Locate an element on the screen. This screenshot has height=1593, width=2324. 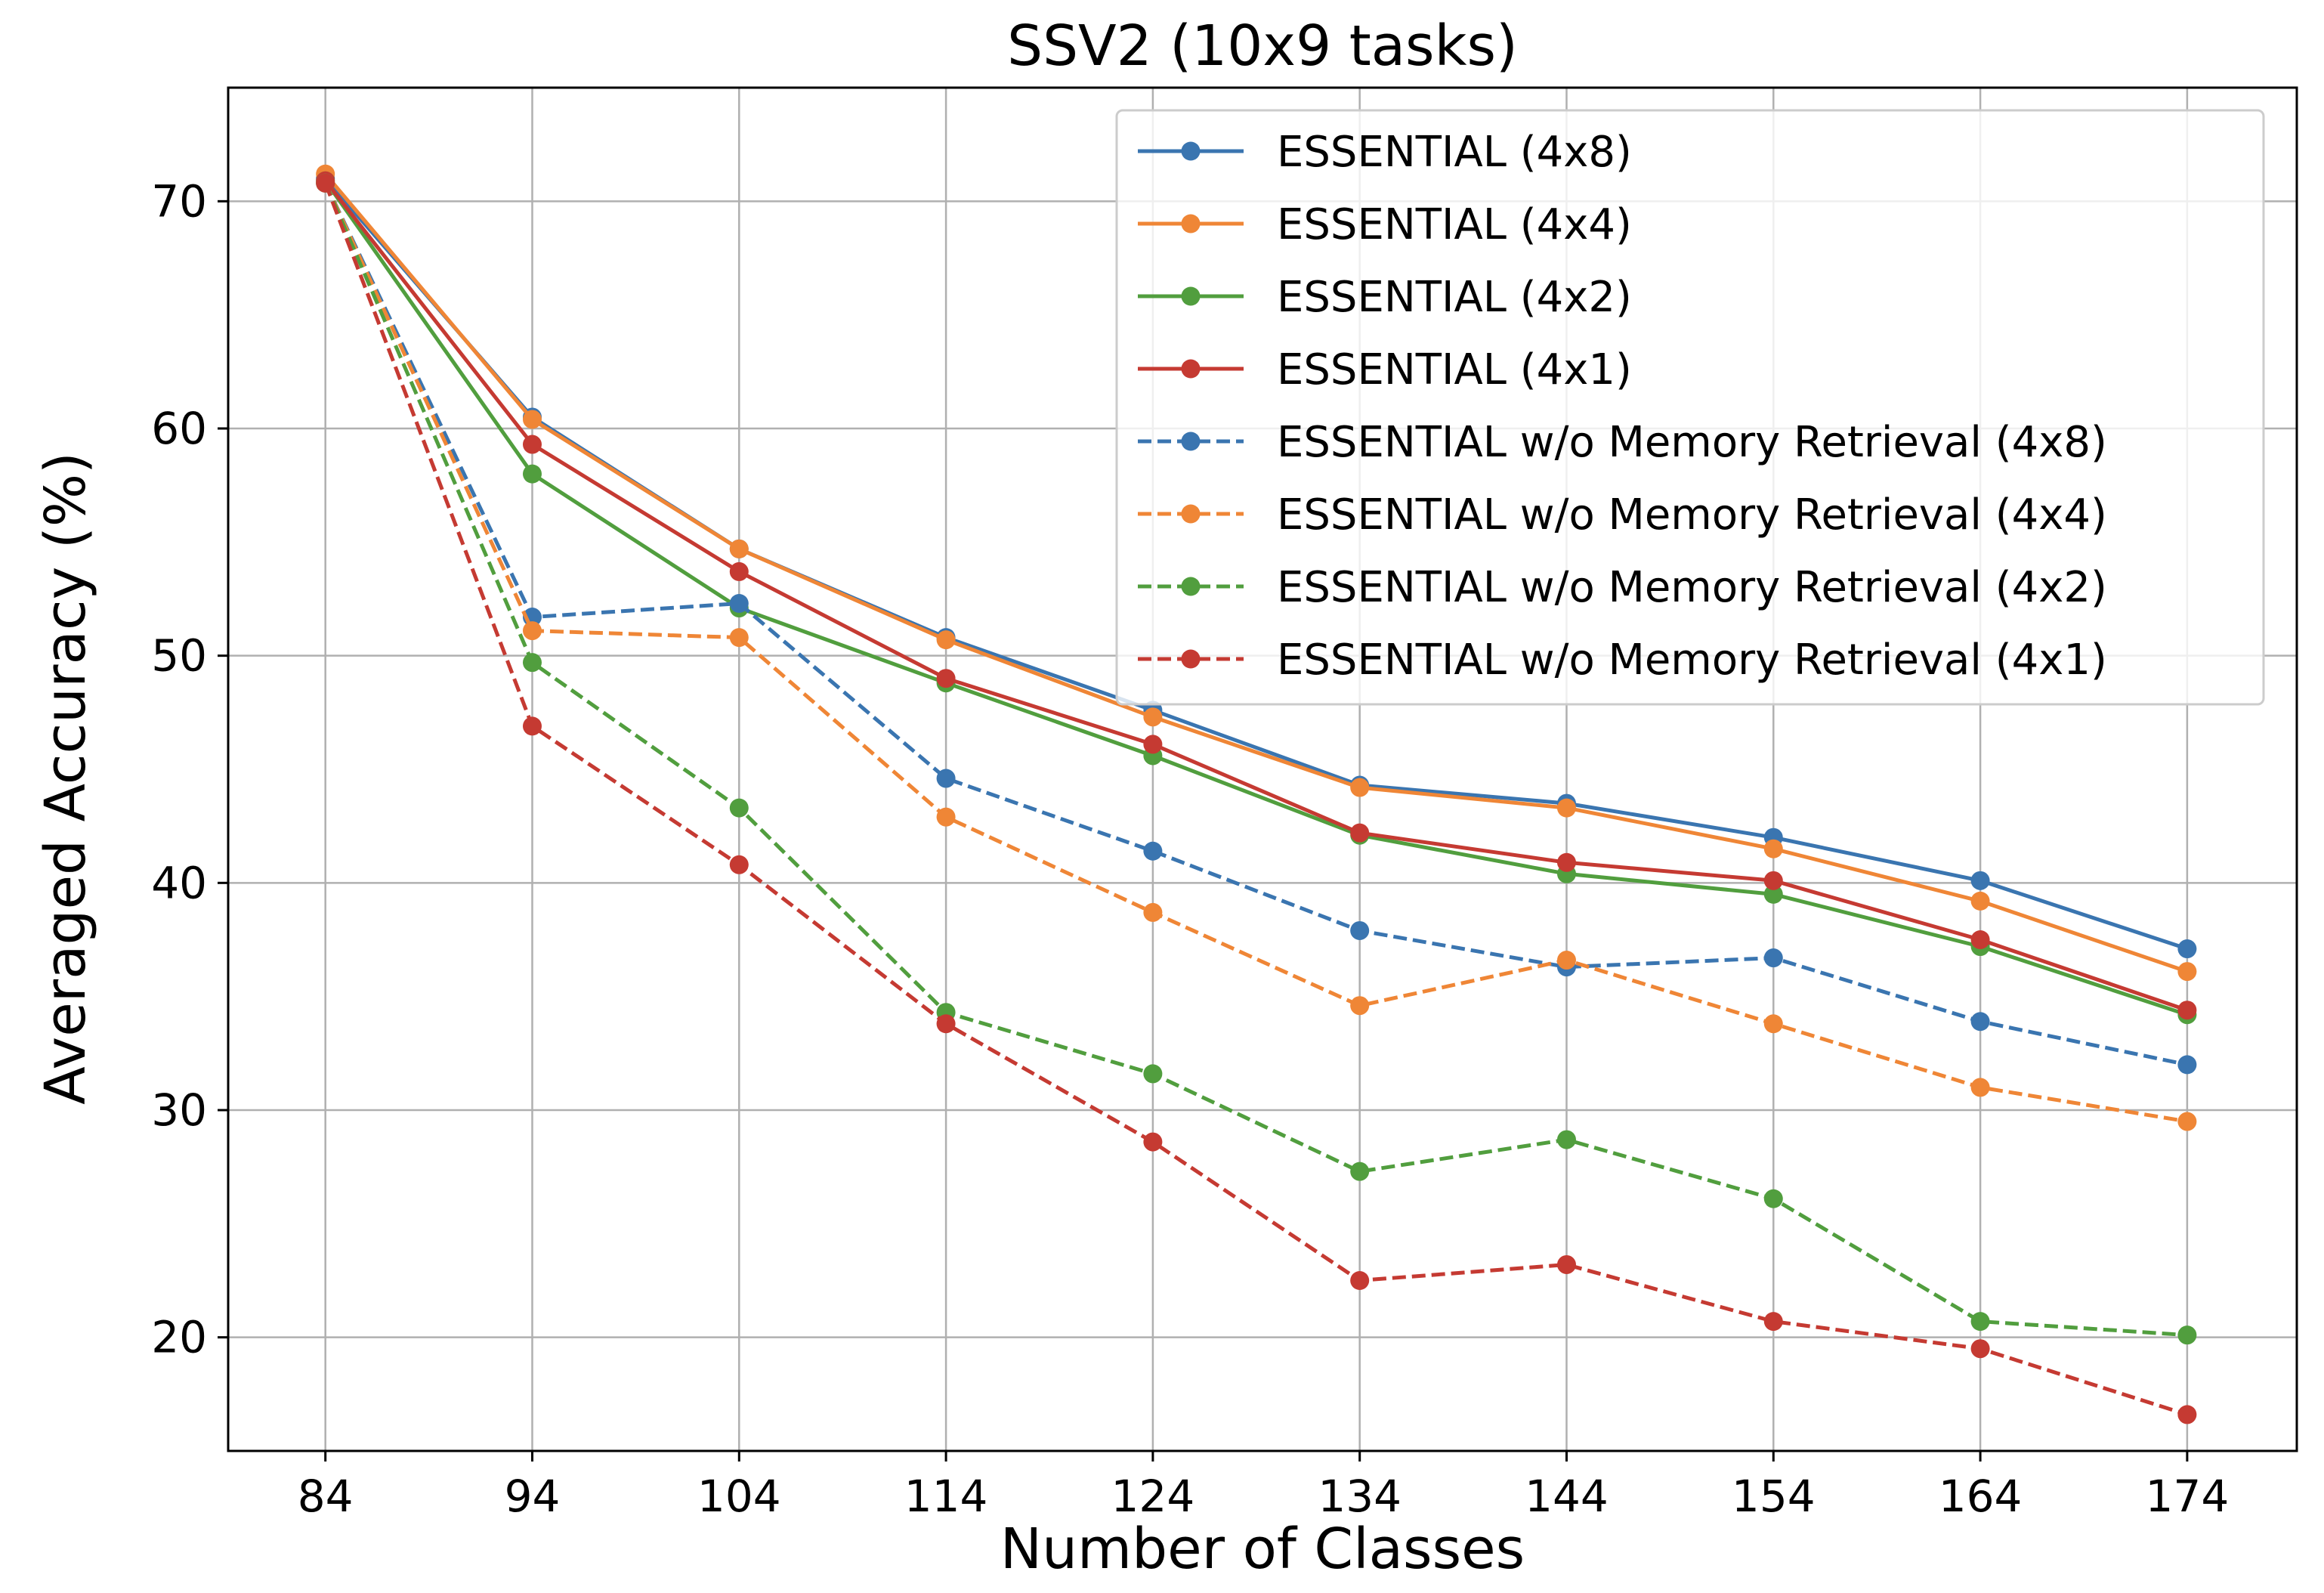
legend-label: ESSENTIAL (4x2) is located at coordinates (1454, 297).